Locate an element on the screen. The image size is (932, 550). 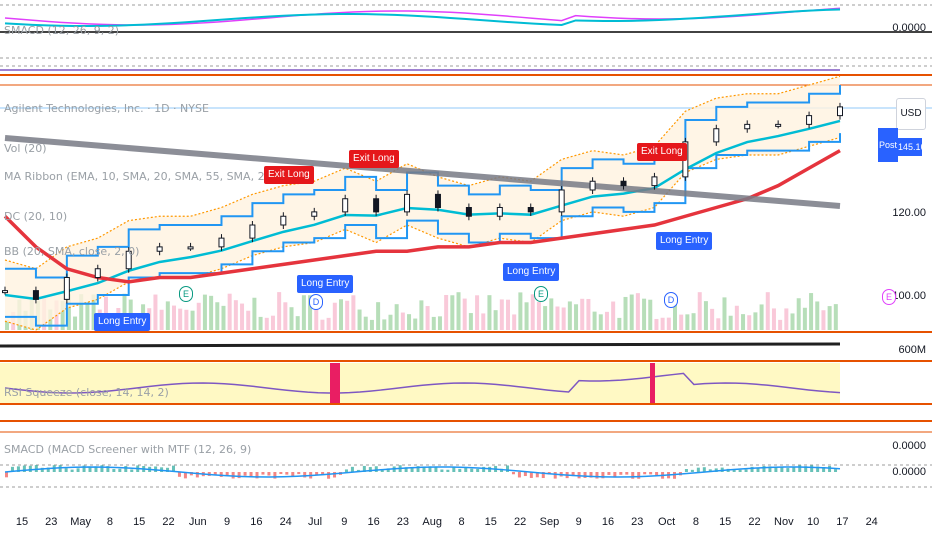
time-axis-label: 24 is located at coordinates (286, 522).